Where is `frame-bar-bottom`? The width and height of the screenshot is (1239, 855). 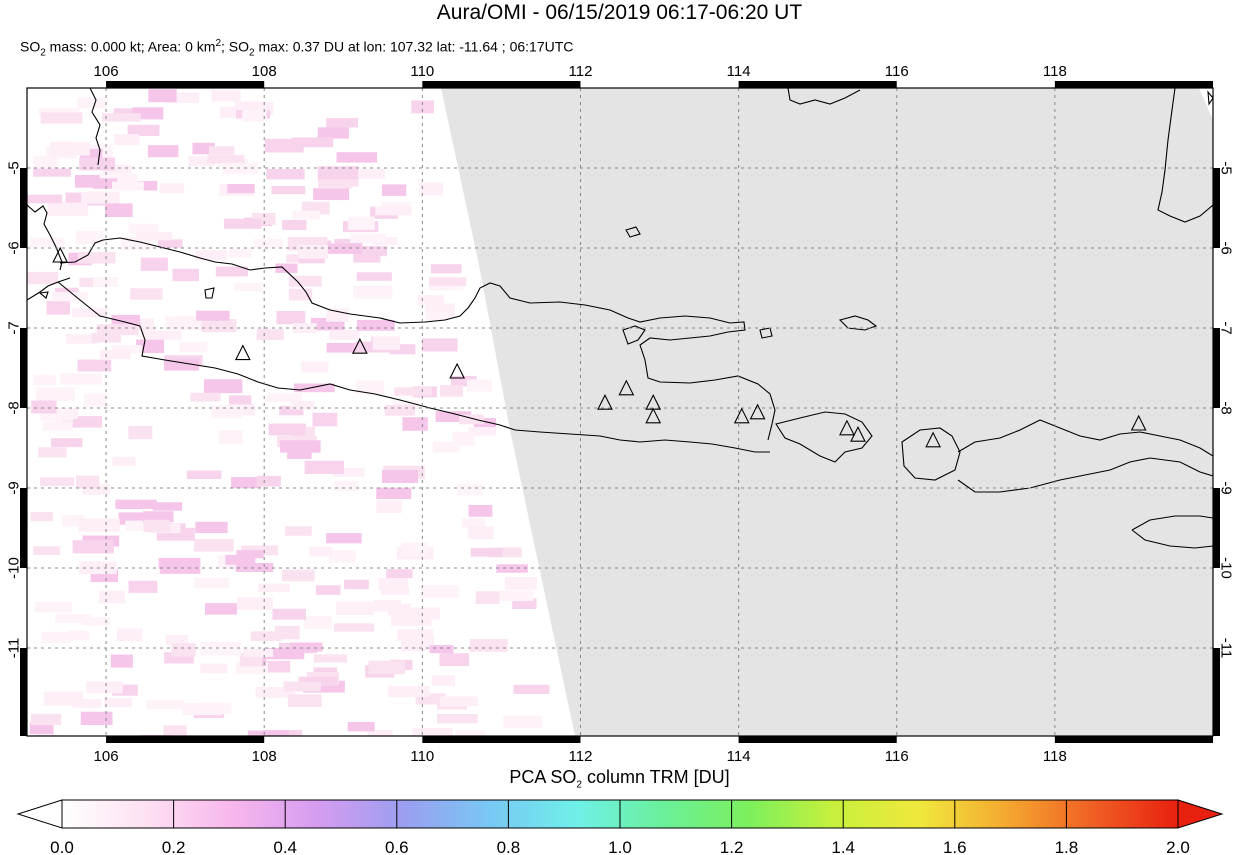
frame-bar-bottom is located at coordinates (501, 739).